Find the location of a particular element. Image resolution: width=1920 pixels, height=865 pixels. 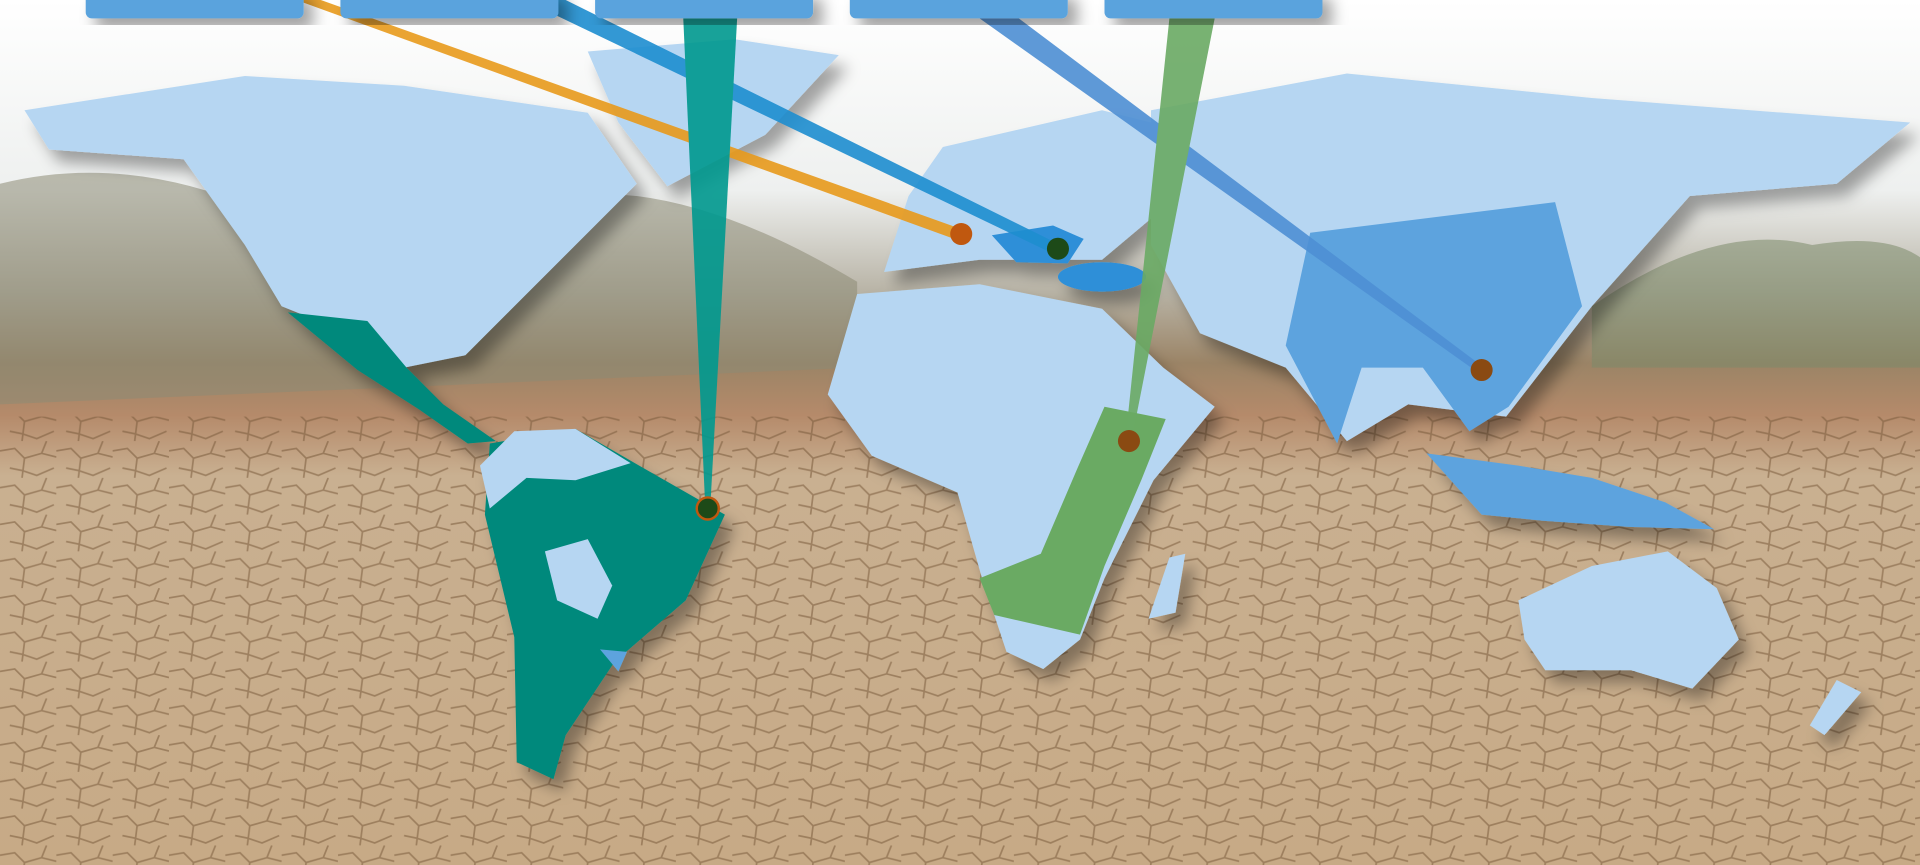

southeast-asia-islands is located at coordinates (1570, 491).